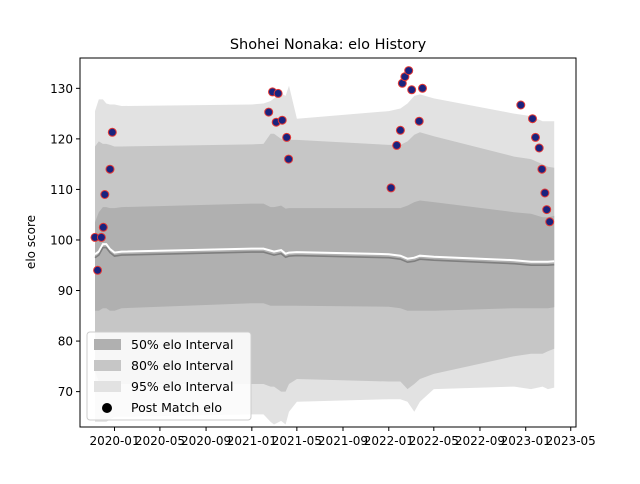  What do you see at coordinates (65, 291) in the screenshot?
I see `y-tick-label-3: 90` at bounding box center [65, 291].